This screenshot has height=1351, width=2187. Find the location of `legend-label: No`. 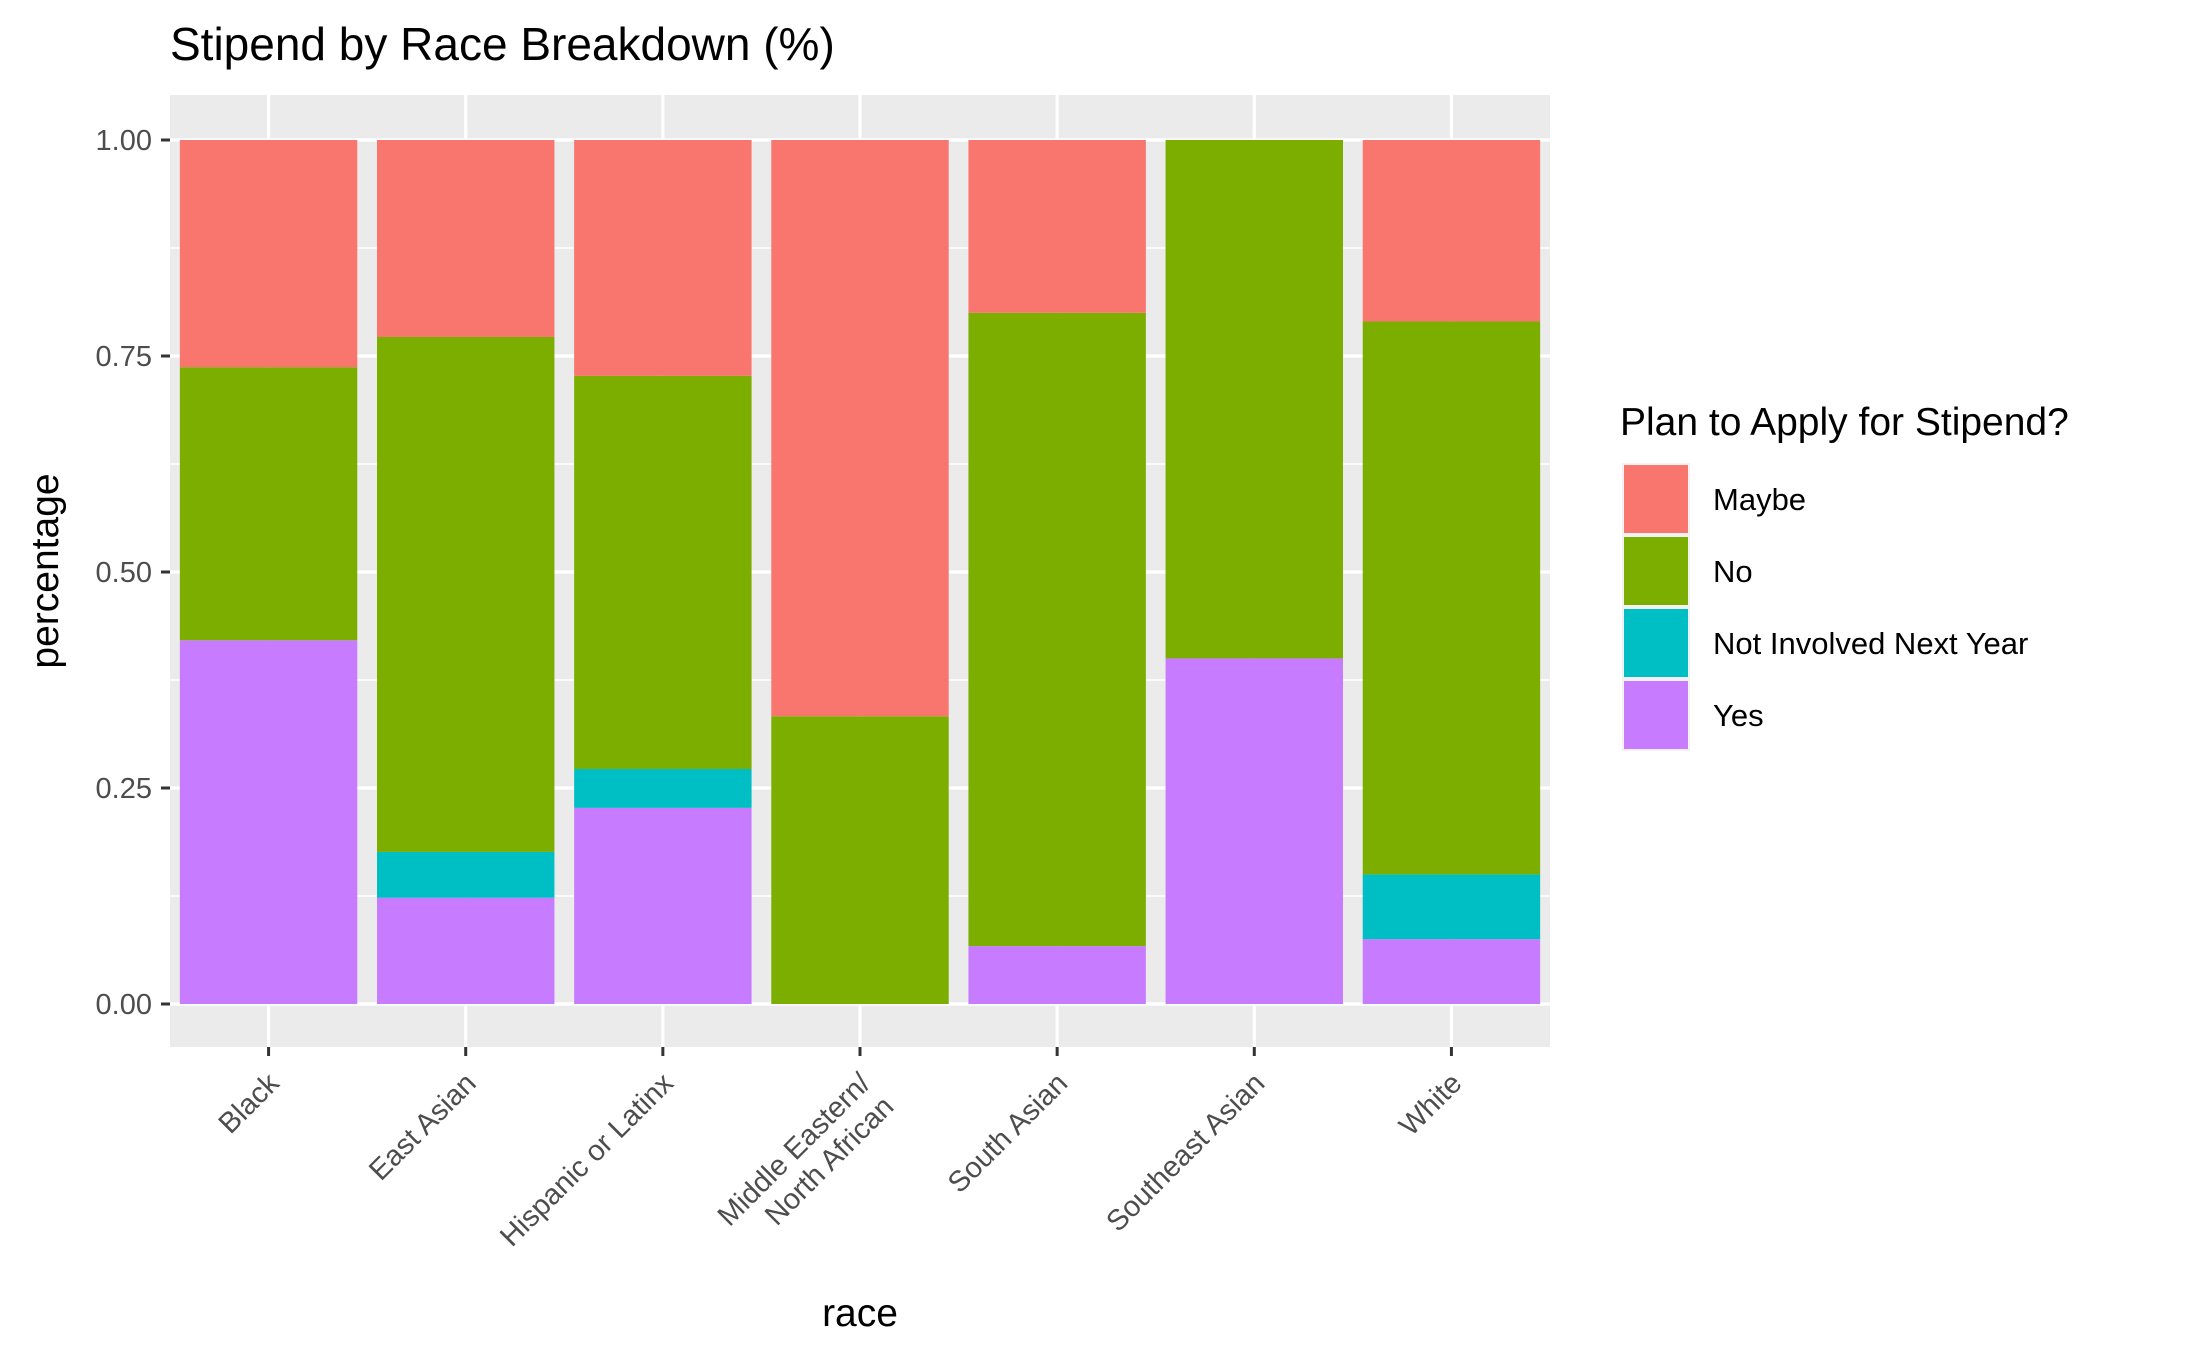

legend-label: No is located at coordinates (1733, 571).